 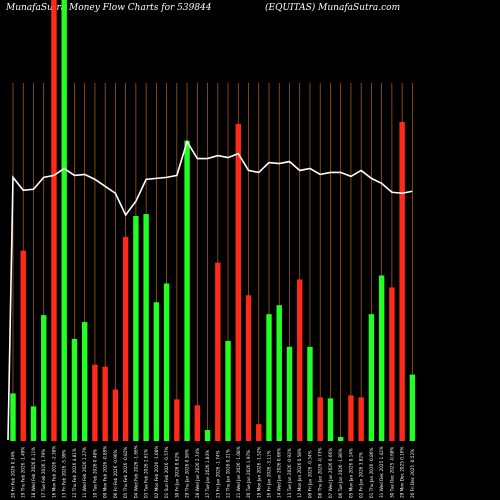 What do you see at coordinates (187, 473) in the screenshot?
I see `x-tick-label: 29 Thu Jan 2026 0.58%` at bounding box center [187, 473].